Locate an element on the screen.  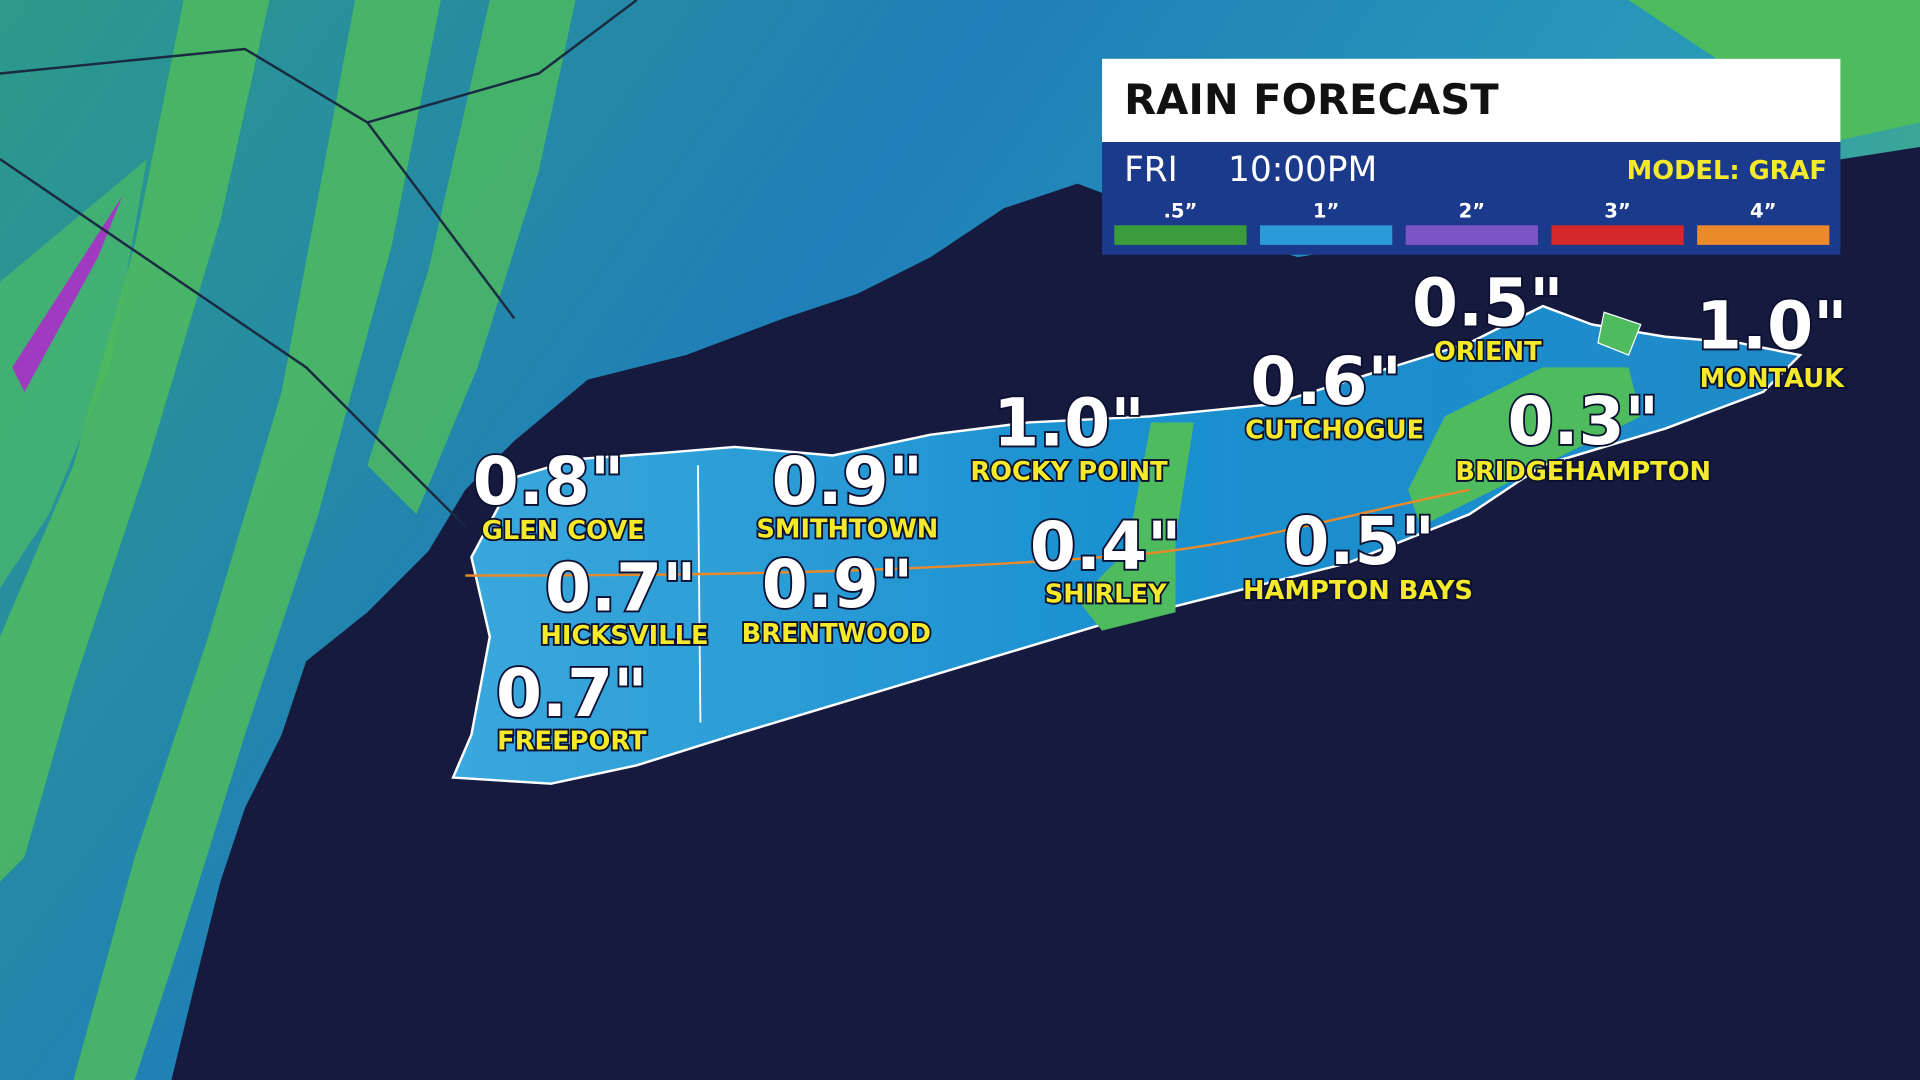
model: MODEL: GRAF is located at coordinates (1727, 171).